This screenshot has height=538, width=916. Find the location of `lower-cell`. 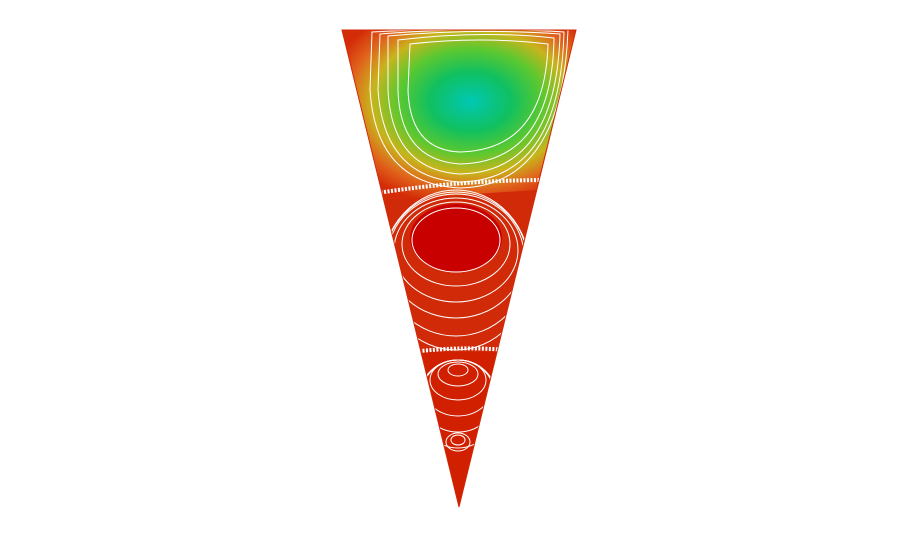

lower-cell is located at coordinates (459, 429).